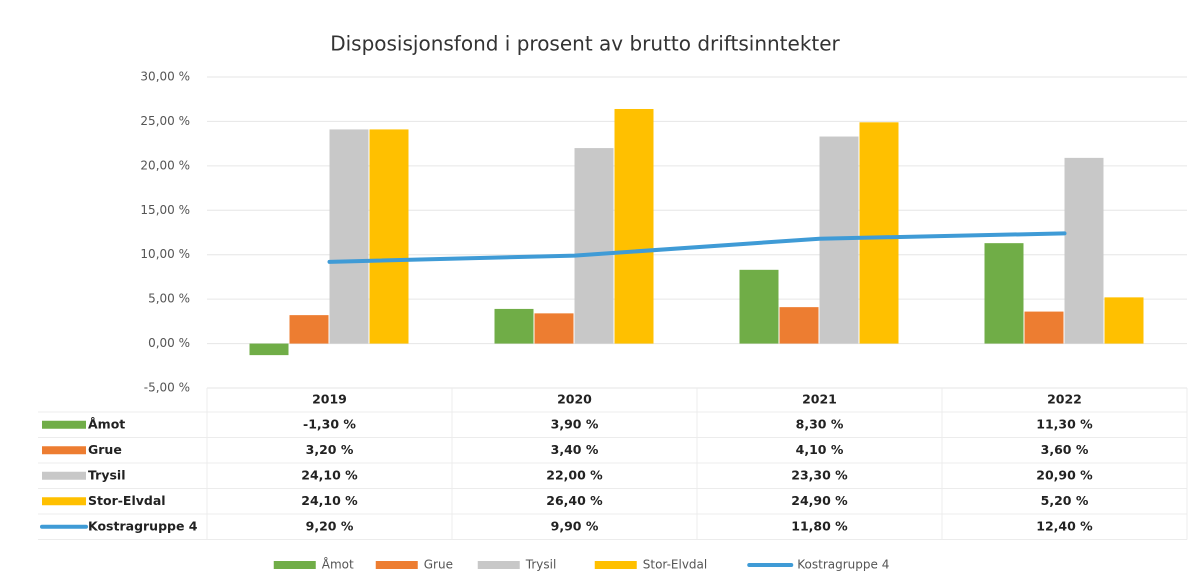  What do you see at coordinates (819, 399) in the screenshot?
I see `x-tick-label: 2021` at bounding box center [819, 399].